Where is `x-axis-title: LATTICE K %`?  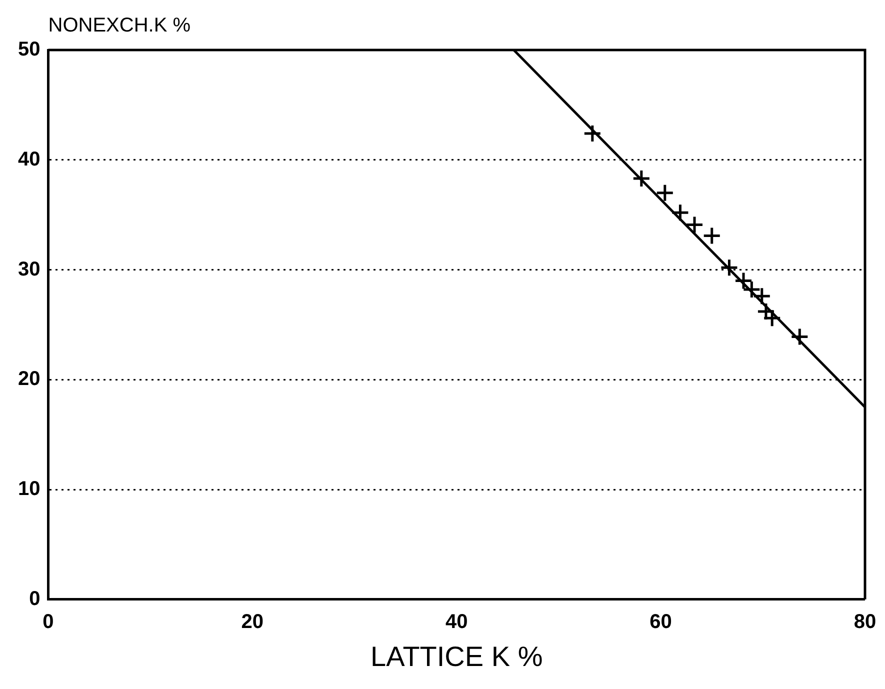
x-axis-title: LATTICE K % is located at coordinates (456, 656).